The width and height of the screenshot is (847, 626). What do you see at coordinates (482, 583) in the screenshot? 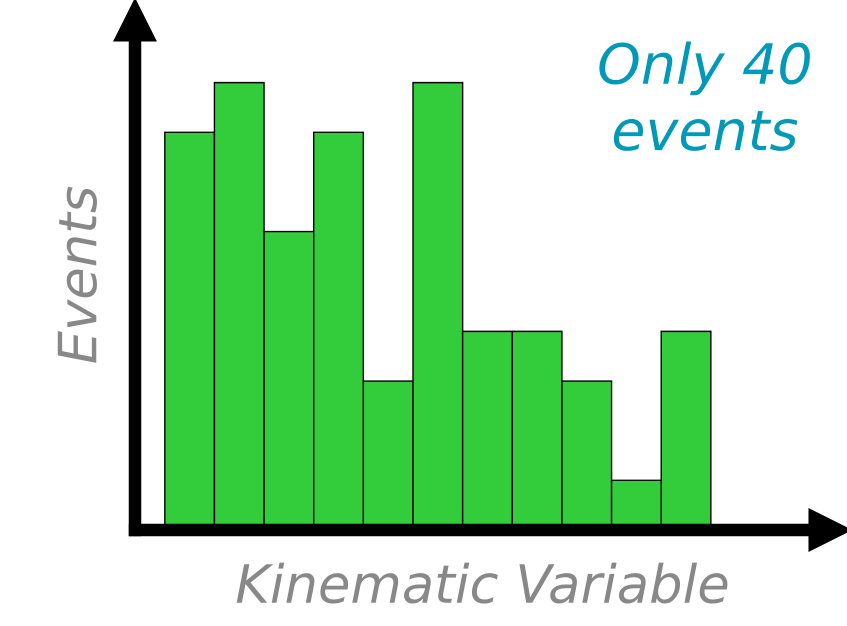
I see `x-axis-title: Kinematic Variable` at bounding box center [482, 583].